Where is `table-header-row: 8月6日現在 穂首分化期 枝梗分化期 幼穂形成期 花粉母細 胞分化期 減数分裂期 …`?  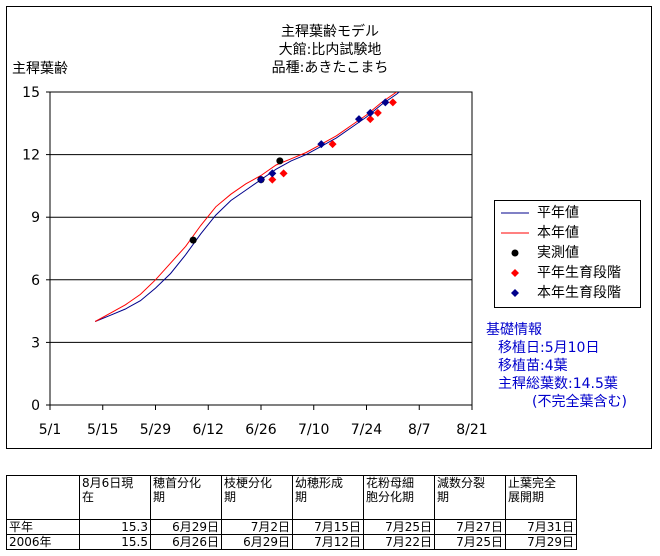
table-header-row: 8月6日現在 穂首分化期 枝梗分化期 幼穂形成期 花粉母細 胞分化期 減数分裂期 … is located at coordinates (291, 497).